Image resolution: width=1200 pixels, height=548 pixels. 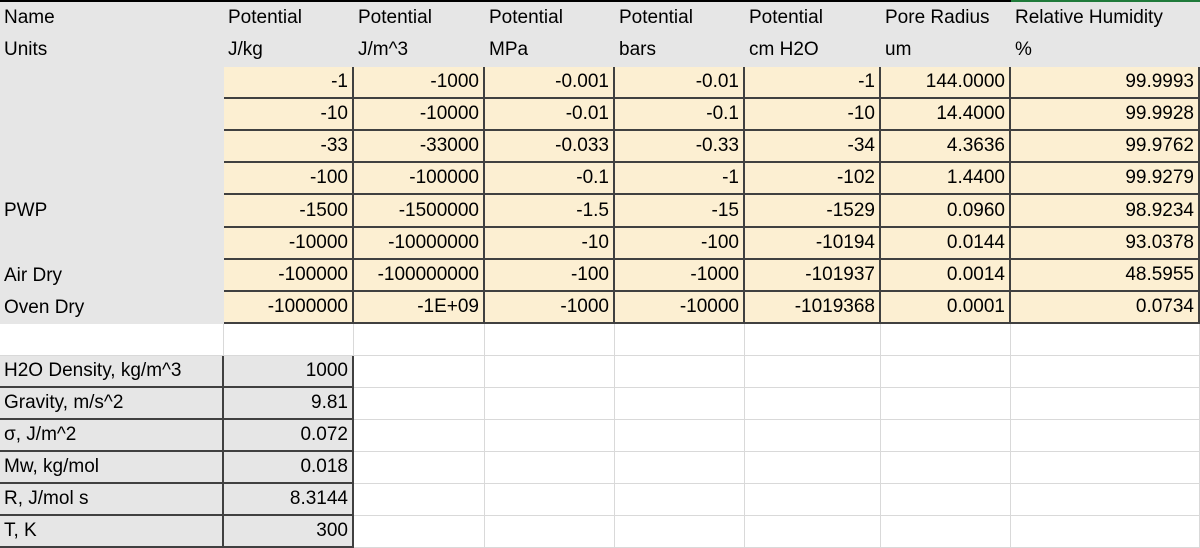 I want to click on units-cell: J/kg, so click(x=289, y=50).